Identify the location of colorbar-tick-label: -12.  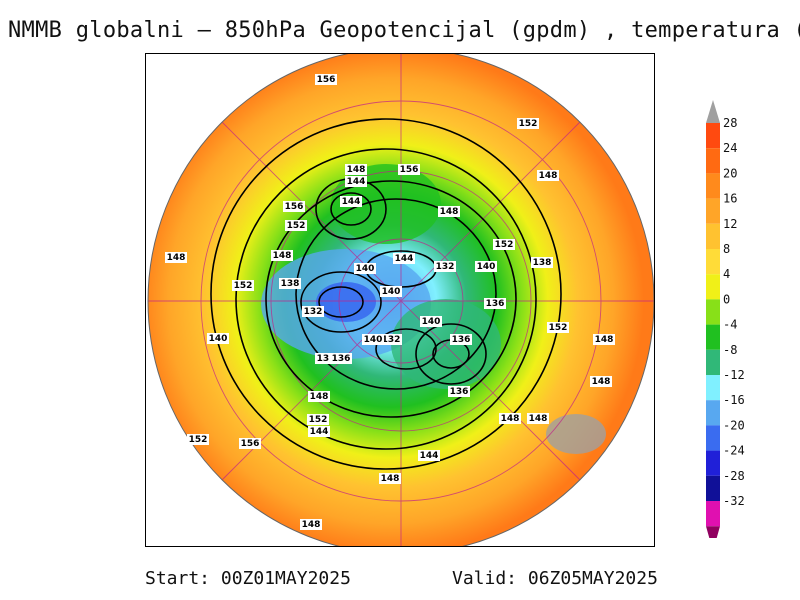
(734, 375).